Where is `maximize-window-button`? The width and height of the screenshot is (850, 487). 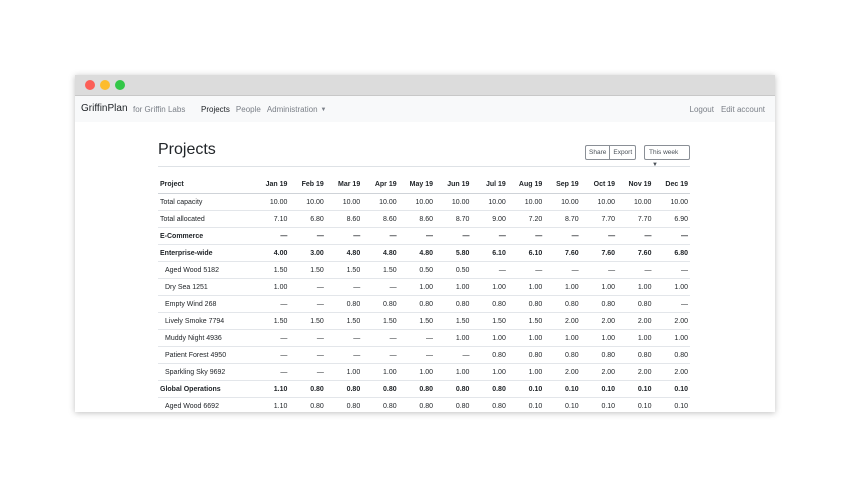
maximize-window-button is located at coordinates (120, 85).